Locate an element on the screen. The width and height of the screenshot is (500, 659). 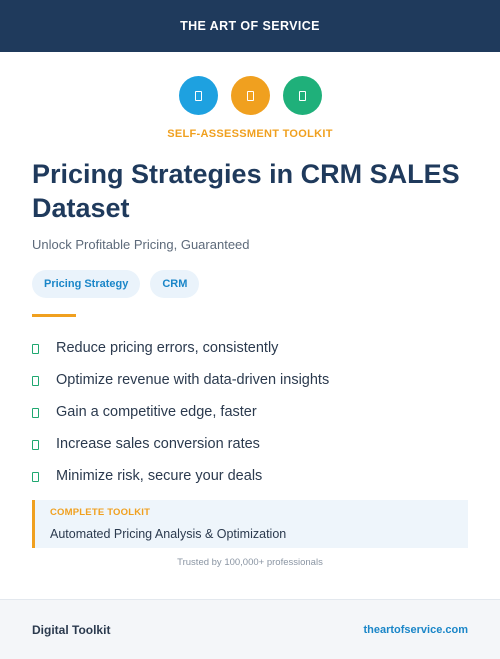
tag-crm: CRM is located at coordinates (175, 284).